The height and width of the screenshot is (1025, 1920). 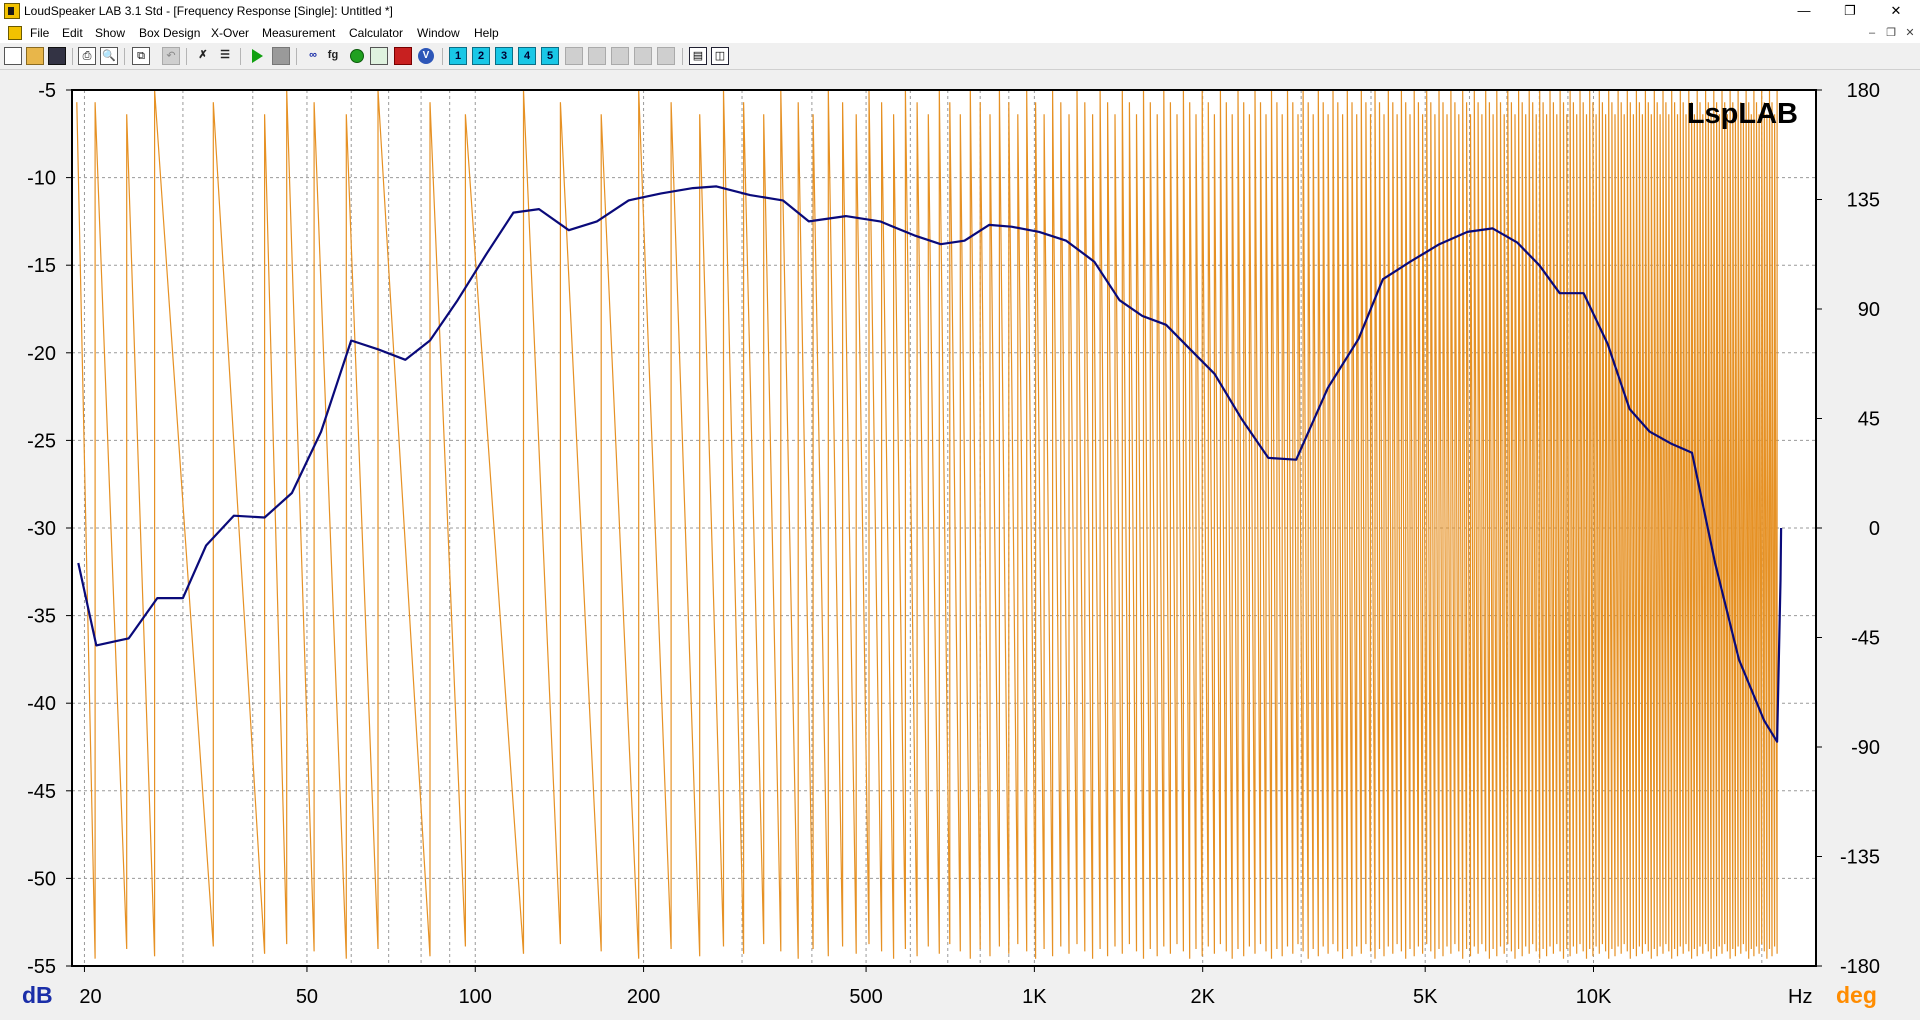 I want to click on y-right-tick-label: -45, so click(x=1865, y=639).